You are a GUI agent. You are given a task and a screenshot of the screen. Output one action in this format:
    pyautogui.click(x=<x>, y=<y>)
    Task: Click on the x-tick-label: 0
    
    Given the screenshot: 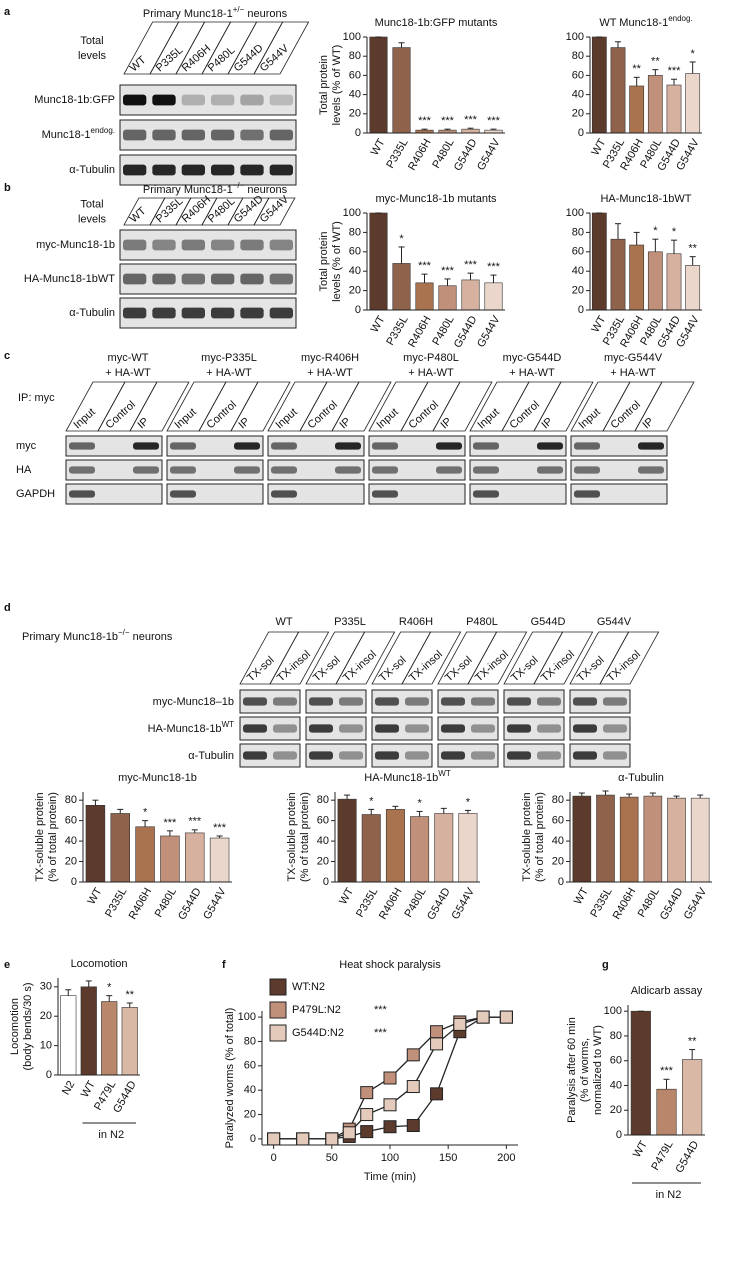 What is the action you would take?
    pyautogui.click(x=274, y=1158)
    